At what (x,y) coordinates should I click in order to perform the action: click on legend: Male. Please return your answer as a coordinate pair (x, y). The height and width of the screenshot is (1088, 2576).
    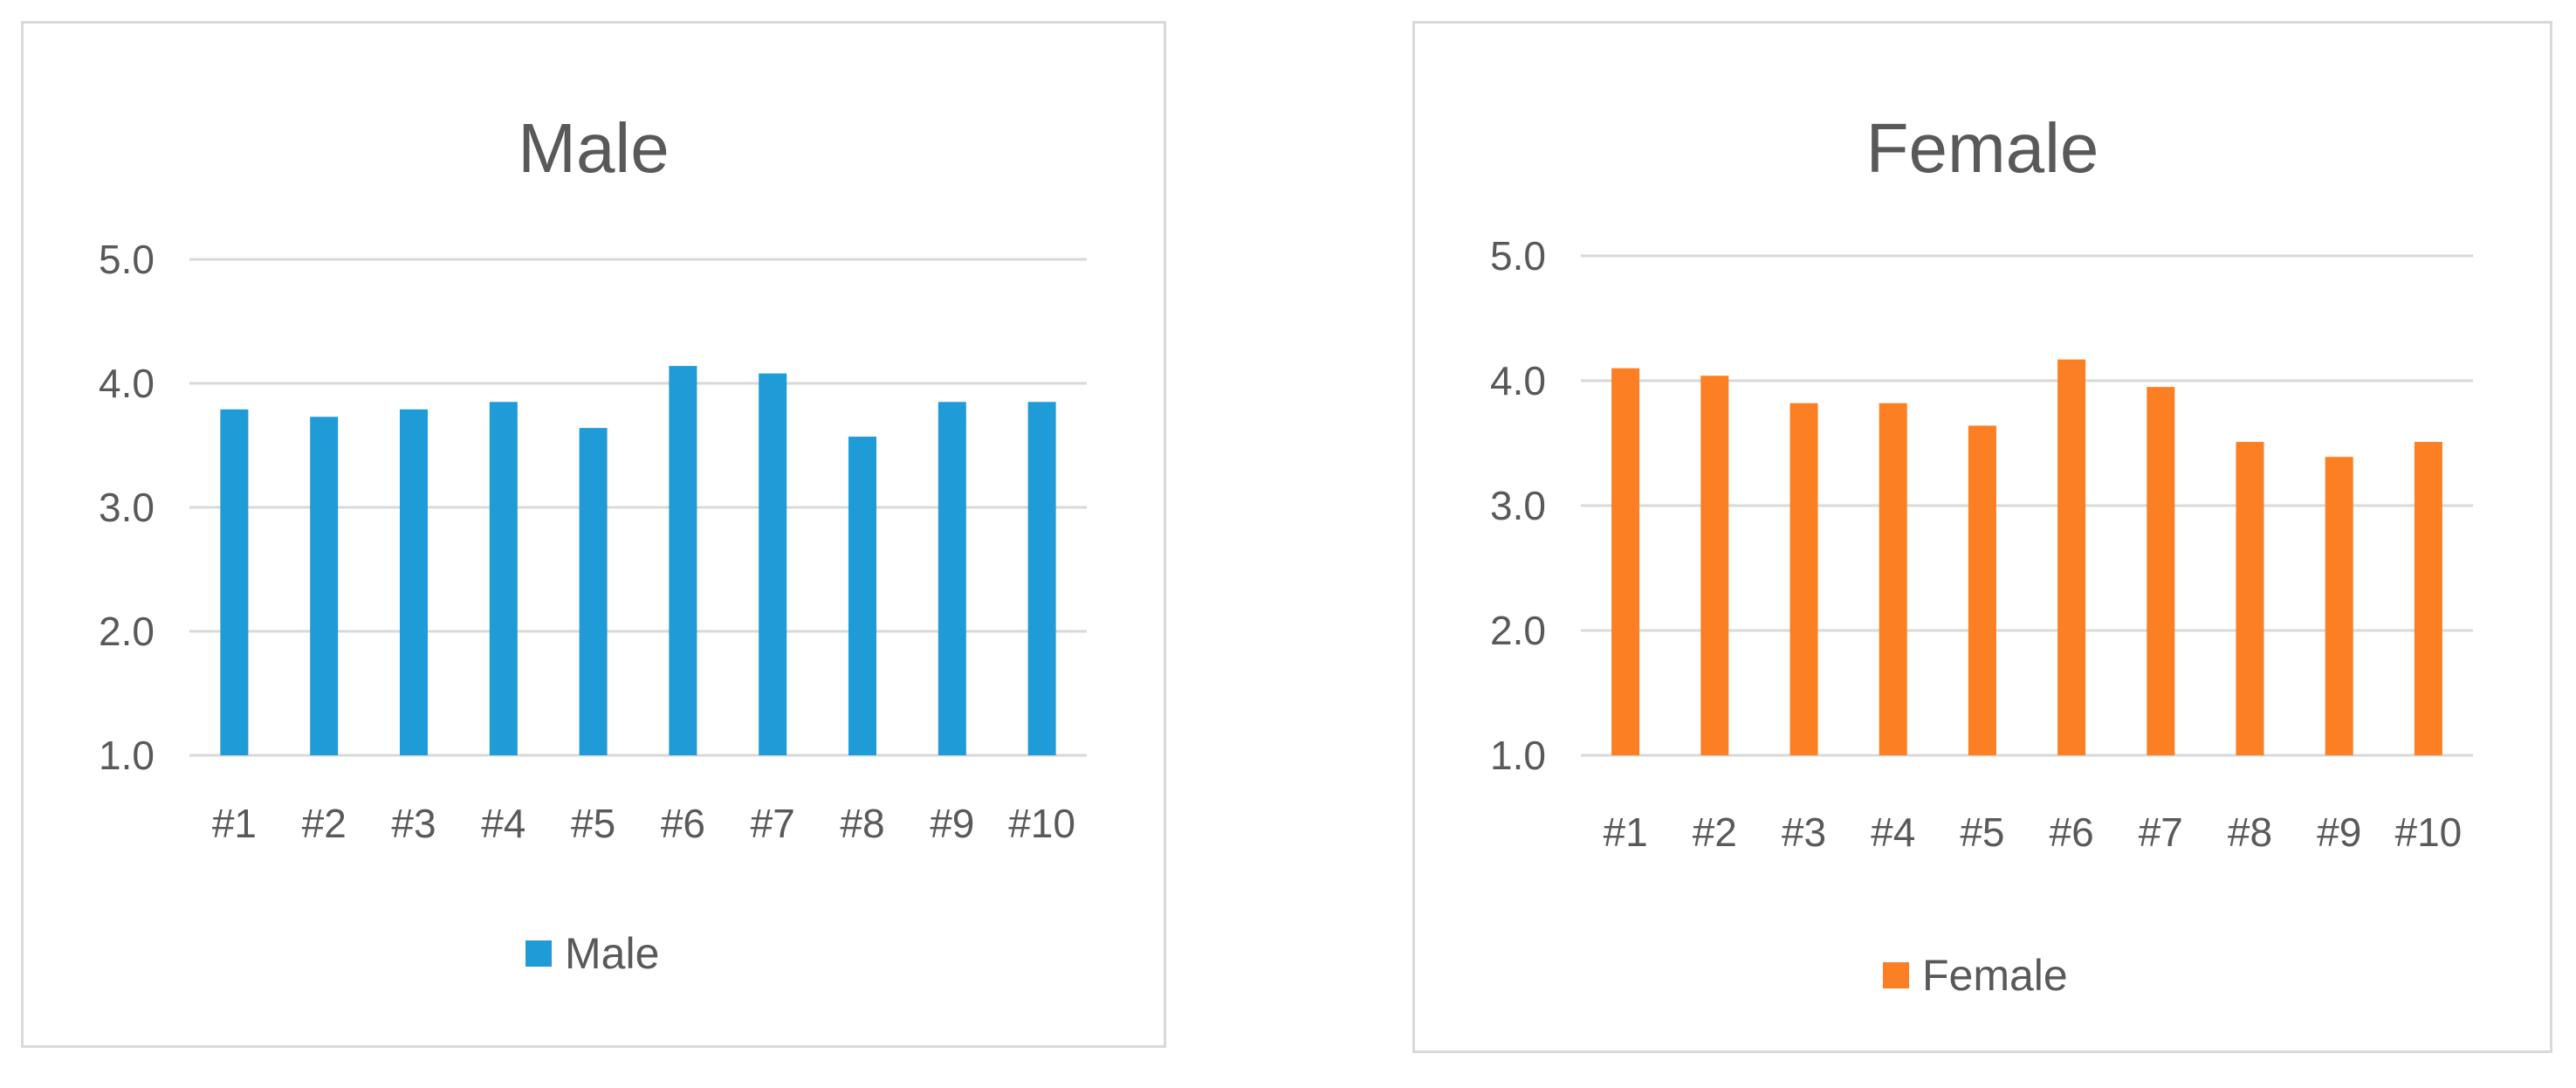
    Looking at the image, I should click on (592, 953).